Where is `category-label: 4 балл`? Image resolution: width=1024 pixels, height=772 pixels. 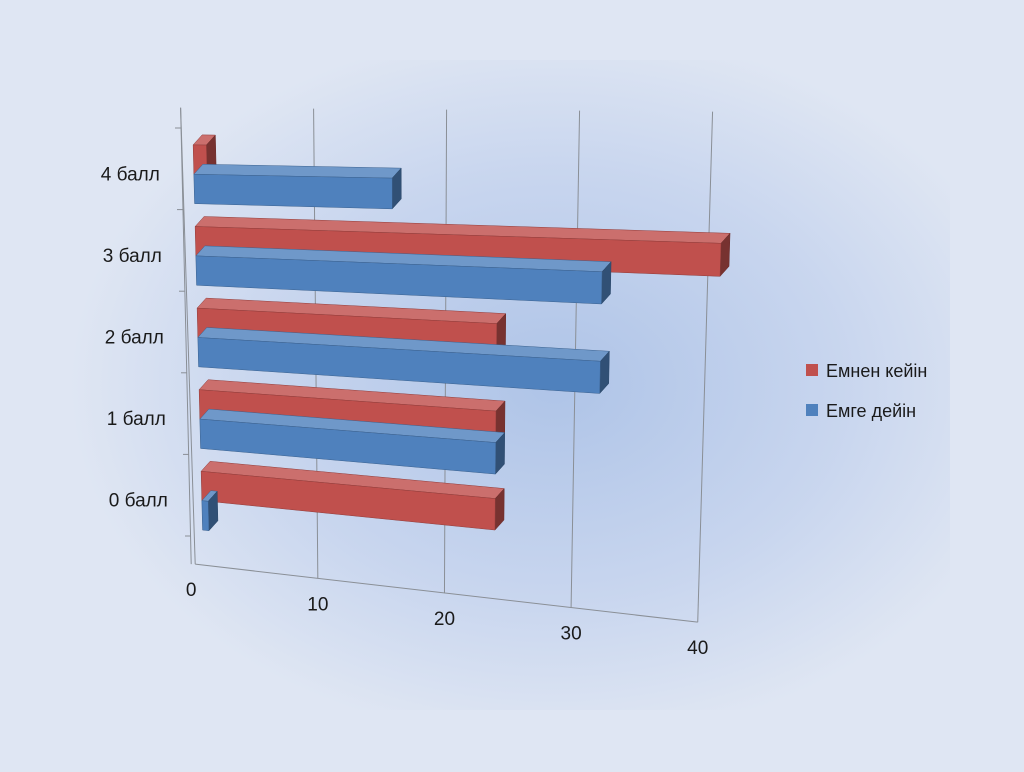 category-label: 4 балл is located at coordinates (130, 174).